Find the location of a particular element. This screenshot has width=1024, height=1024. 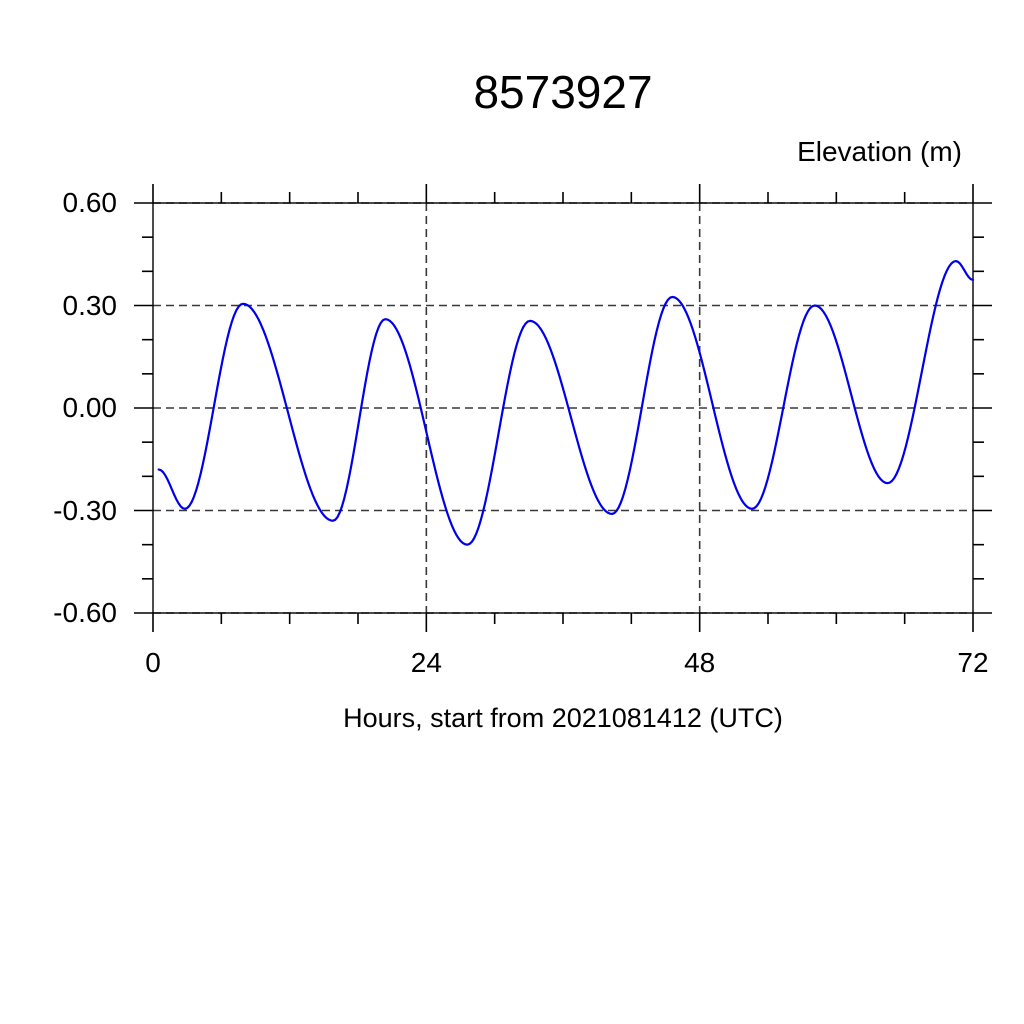

x-axis-title: Hours, start from 2021081412 (UTC) is located at coordinates (563, 718).